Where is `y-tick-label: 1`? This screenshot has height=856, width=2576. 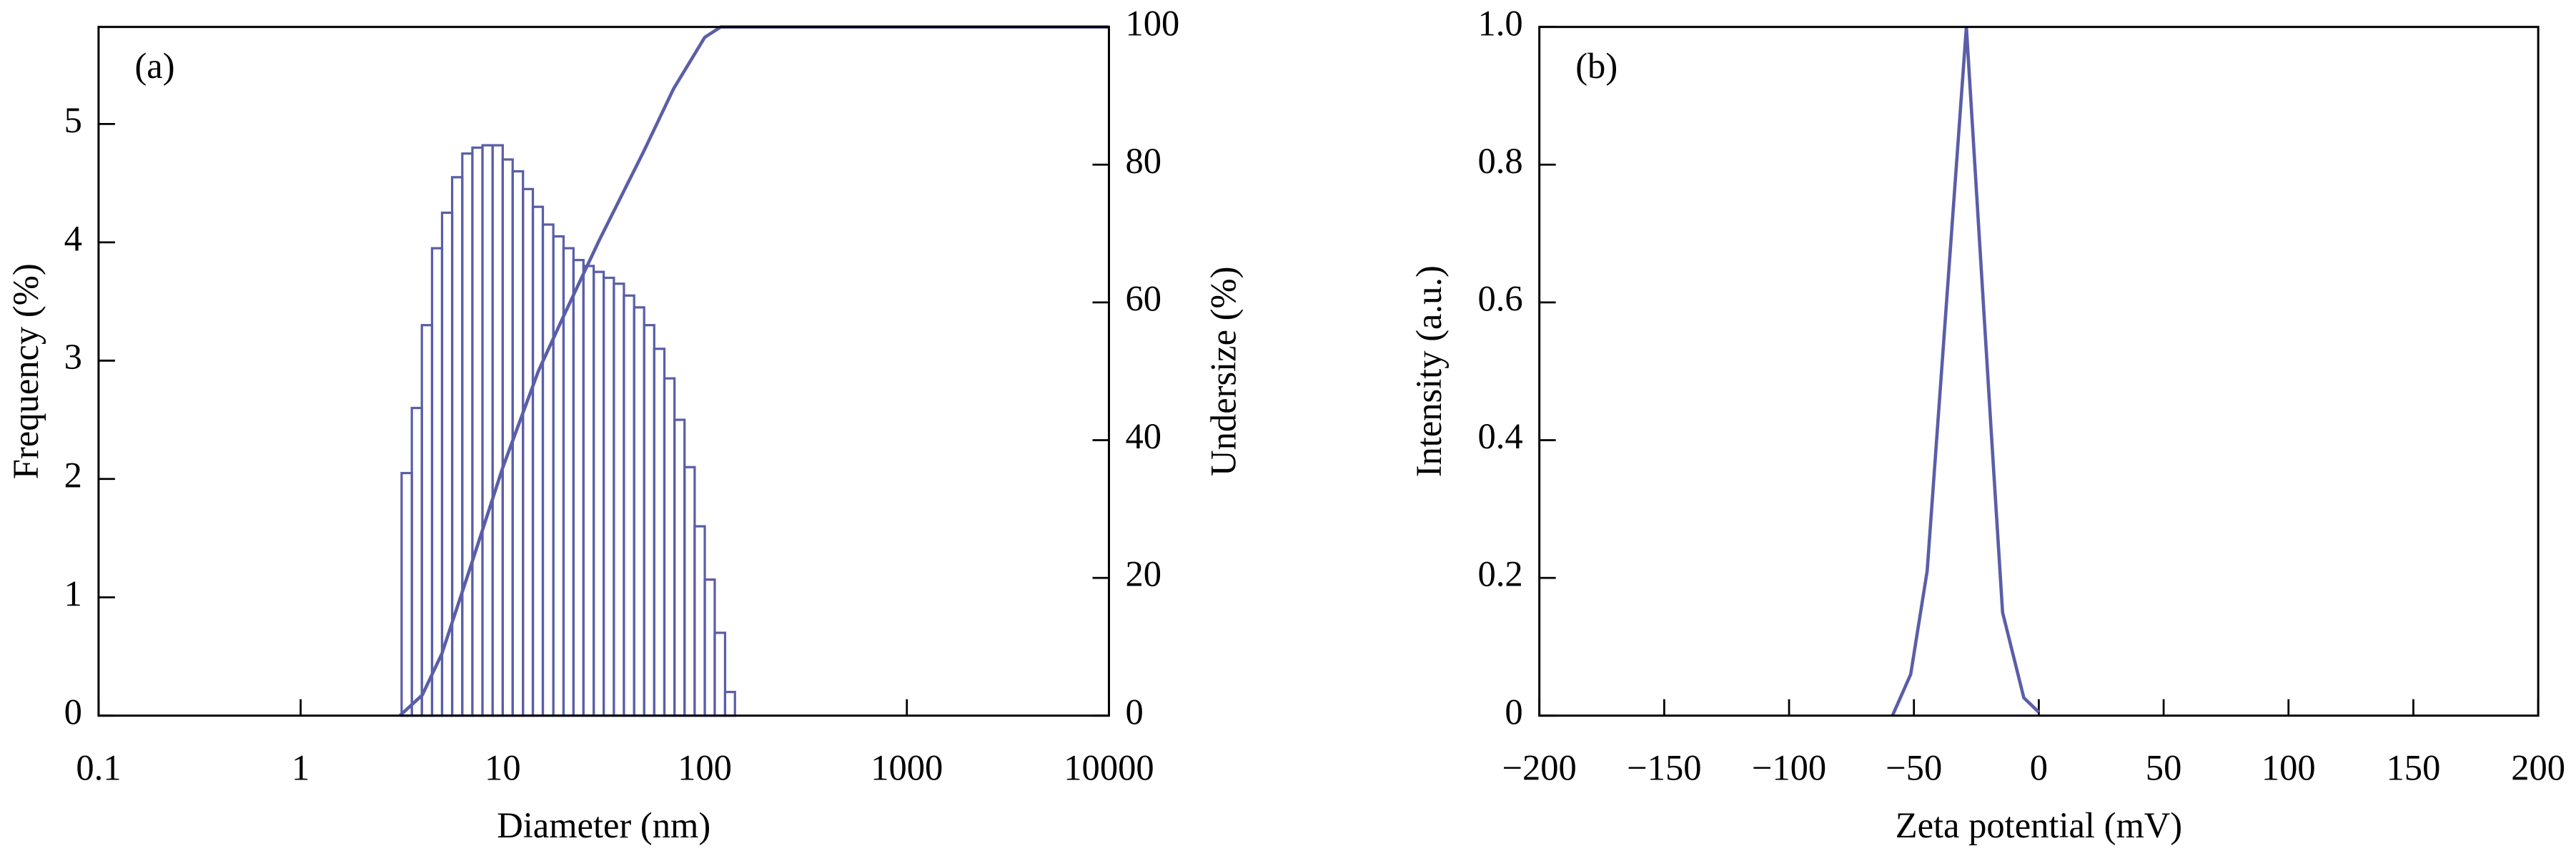
y-tick-label: 1 is located at coordinates (73, 594).